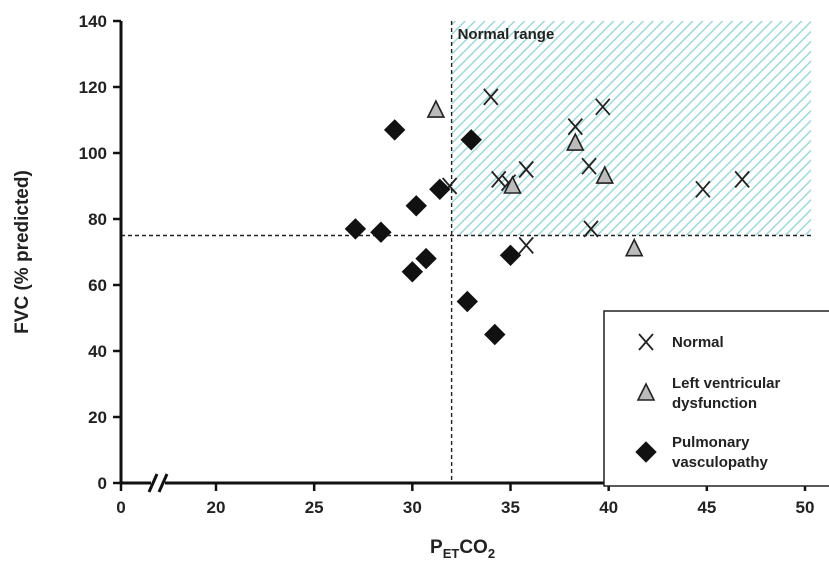 The image size is (829, 561). Describe the element at coordinates (646, 391) in the screenshot. I see `legend-left-ventricular-dysfunction-icon` at that location.